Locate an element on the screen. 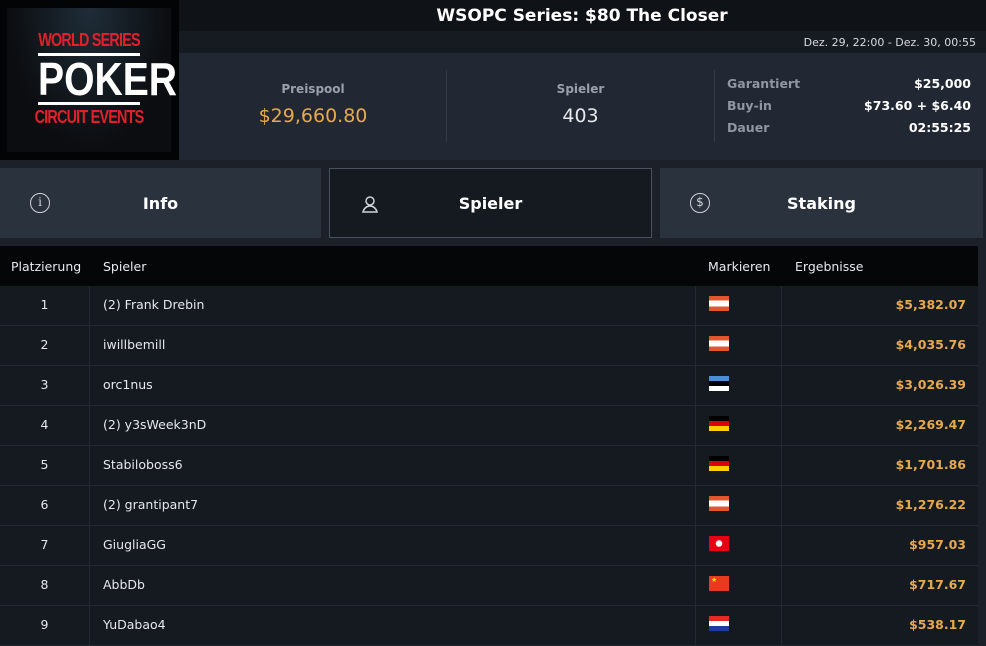 The width and height of the screenshot is (986, 646). result-value: $3,026.39 is located at coordinates (930, 384).